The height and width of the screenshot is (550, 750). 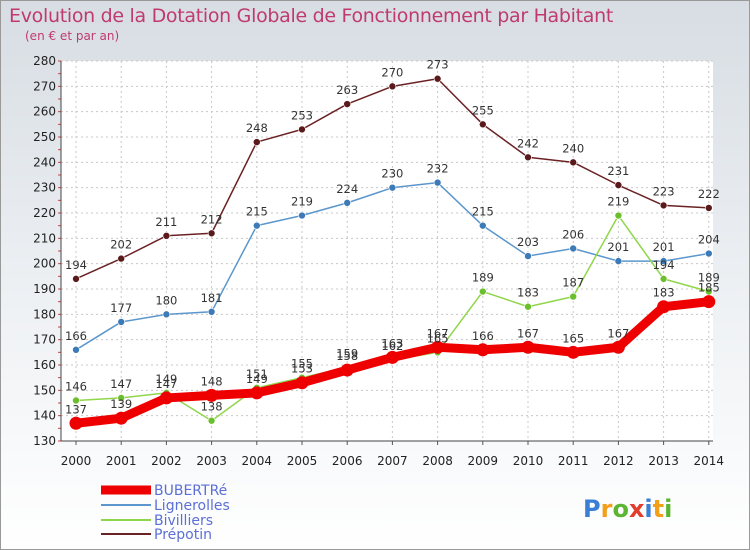 I want to click on data-label: 137, so click(x=76, y=409).